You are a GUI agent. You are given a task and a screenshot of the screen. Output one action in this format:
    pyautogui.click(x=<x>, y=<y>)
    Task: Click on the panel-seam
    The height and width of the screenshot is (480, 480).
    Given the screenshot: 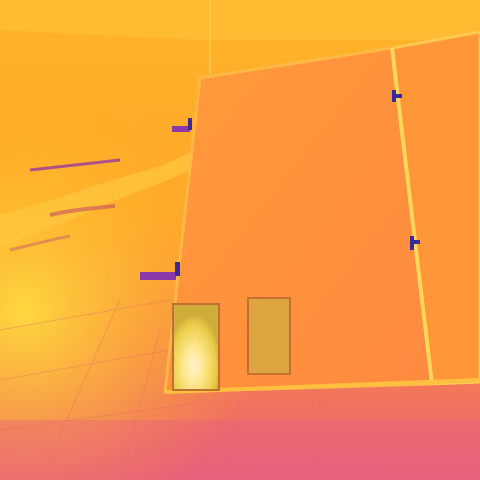 What is the action you would take?
    pyautogui.click(x=412, y=216)
    